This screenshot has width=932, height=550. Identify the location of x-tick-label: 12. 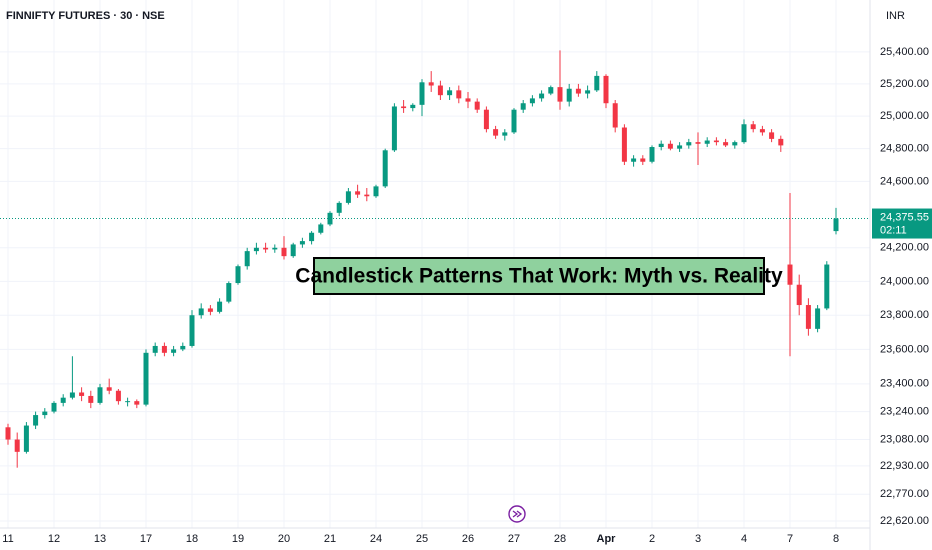
(54, 539).